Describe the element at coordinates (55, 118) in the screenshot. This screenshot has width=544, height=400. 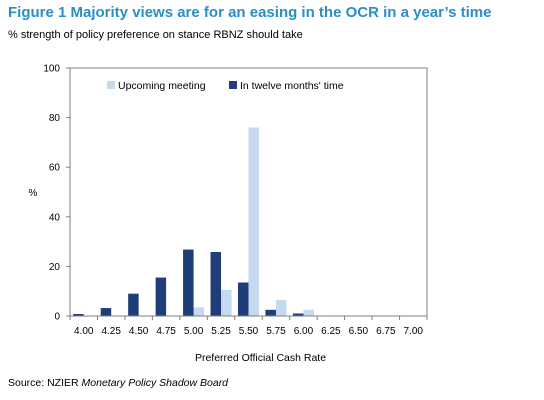
I see `y-tick-label: 80` at that location.